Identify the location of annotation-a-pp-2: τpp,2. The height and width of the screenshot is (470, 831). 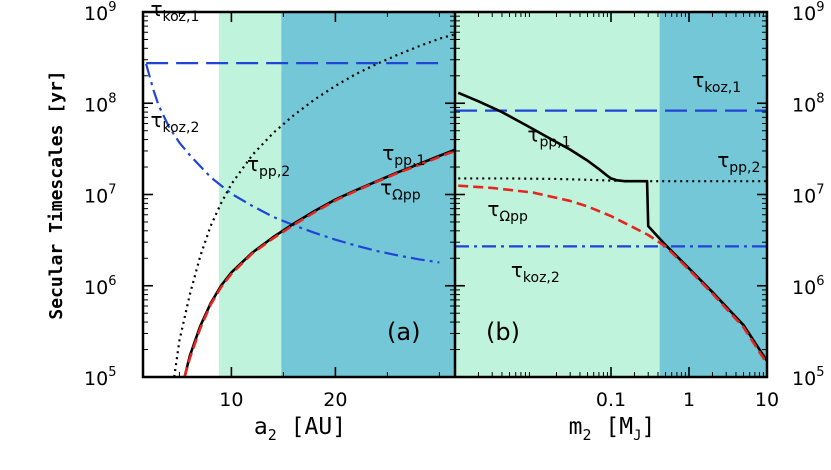
(268, 166).